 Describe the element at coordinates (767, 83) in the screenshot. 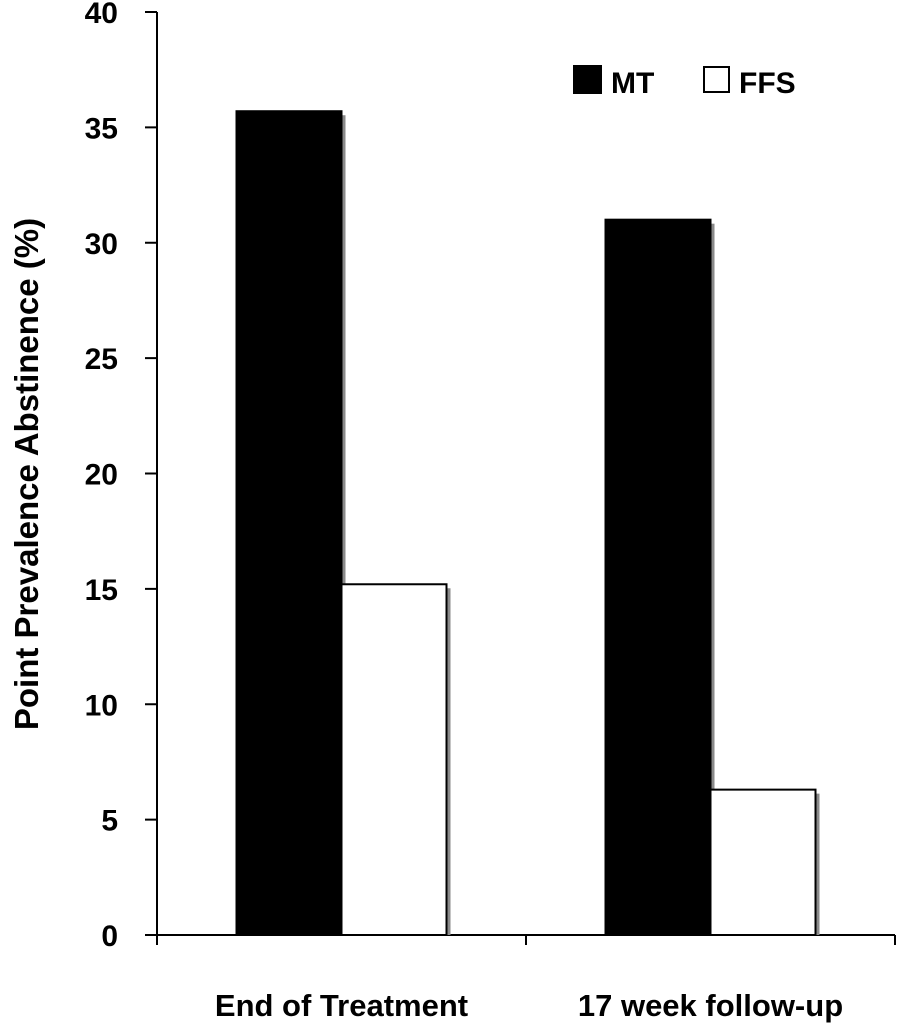

I see `legend-label-ffs: FFS` at that location.